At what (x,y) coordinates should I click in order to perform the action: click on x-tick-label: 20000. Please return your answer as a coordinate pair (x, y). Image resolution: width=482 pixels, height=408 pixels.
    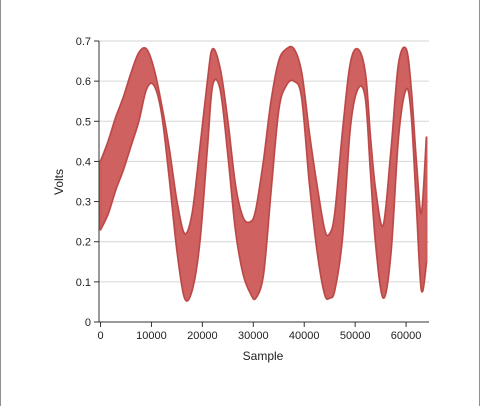
    Looking at the image, I should click on (202, 336).